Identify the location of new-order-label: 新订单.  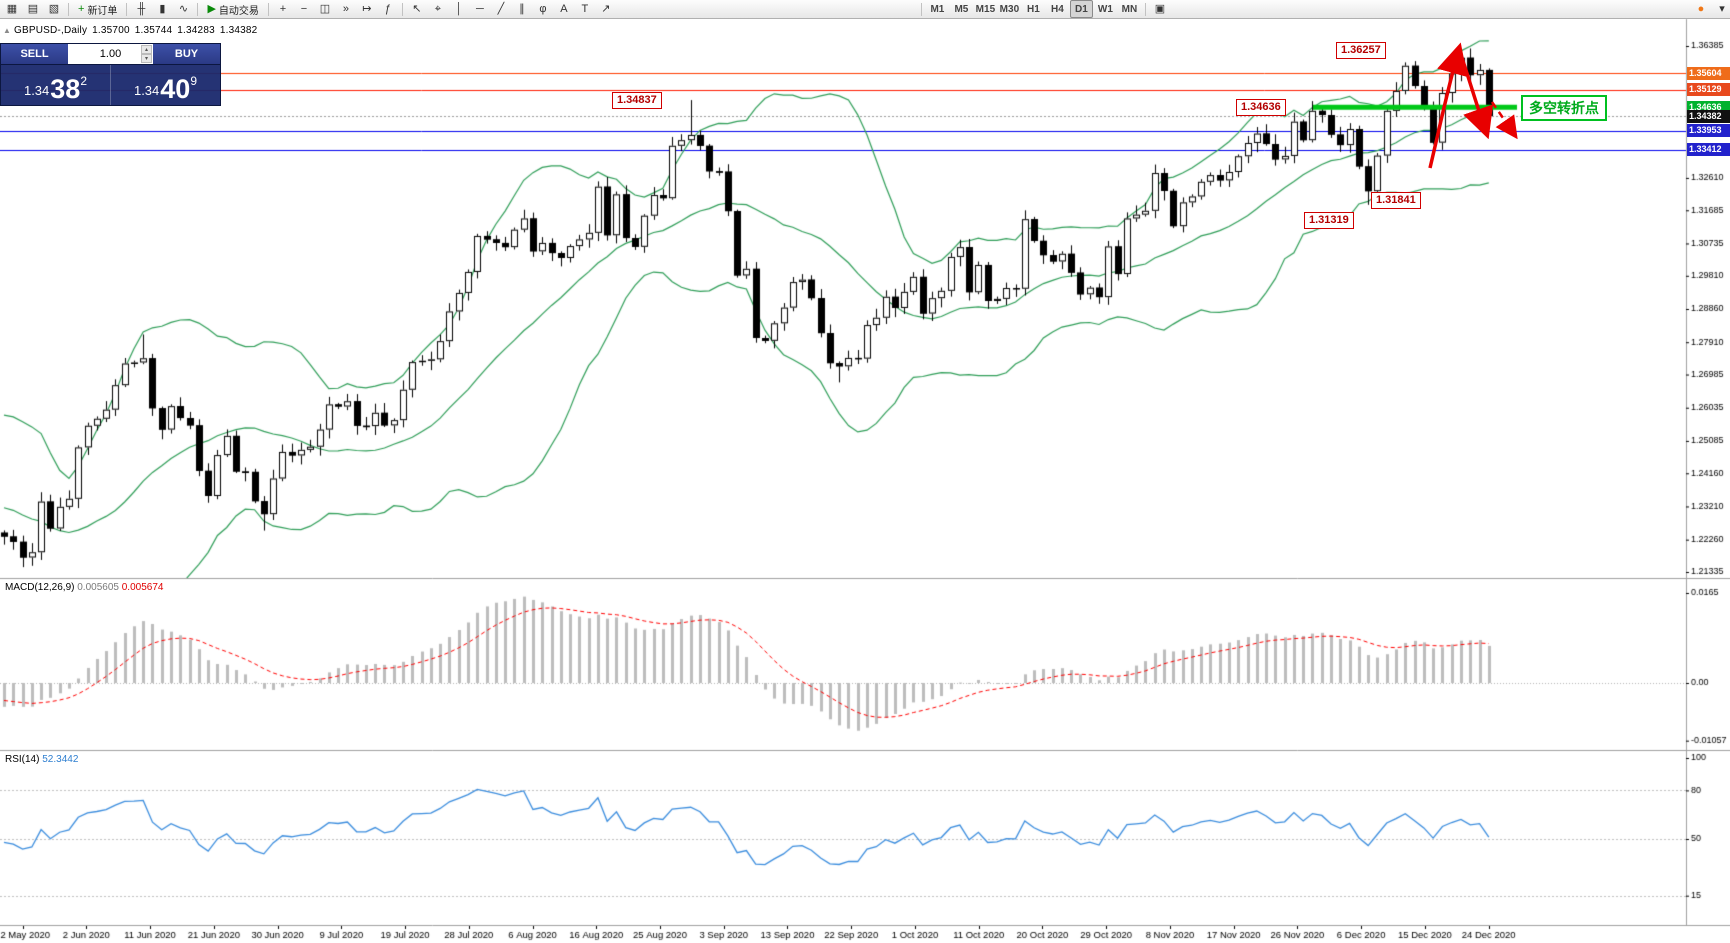
(102, 11).